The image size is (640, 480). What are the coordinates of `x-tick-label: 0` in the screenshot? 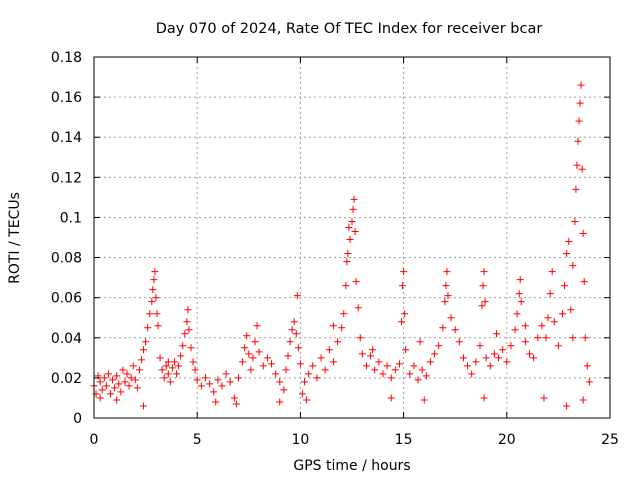 It's located at (94, 440).